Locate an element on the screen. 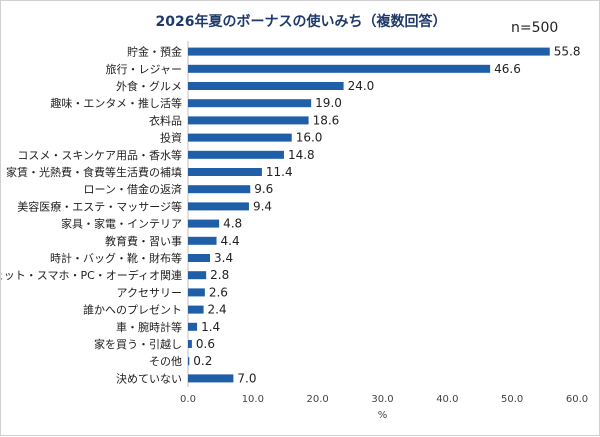 The width and height of the screenshot is (600, 437). bar-value-label: 46.6 is located at coordinates (507, 69).